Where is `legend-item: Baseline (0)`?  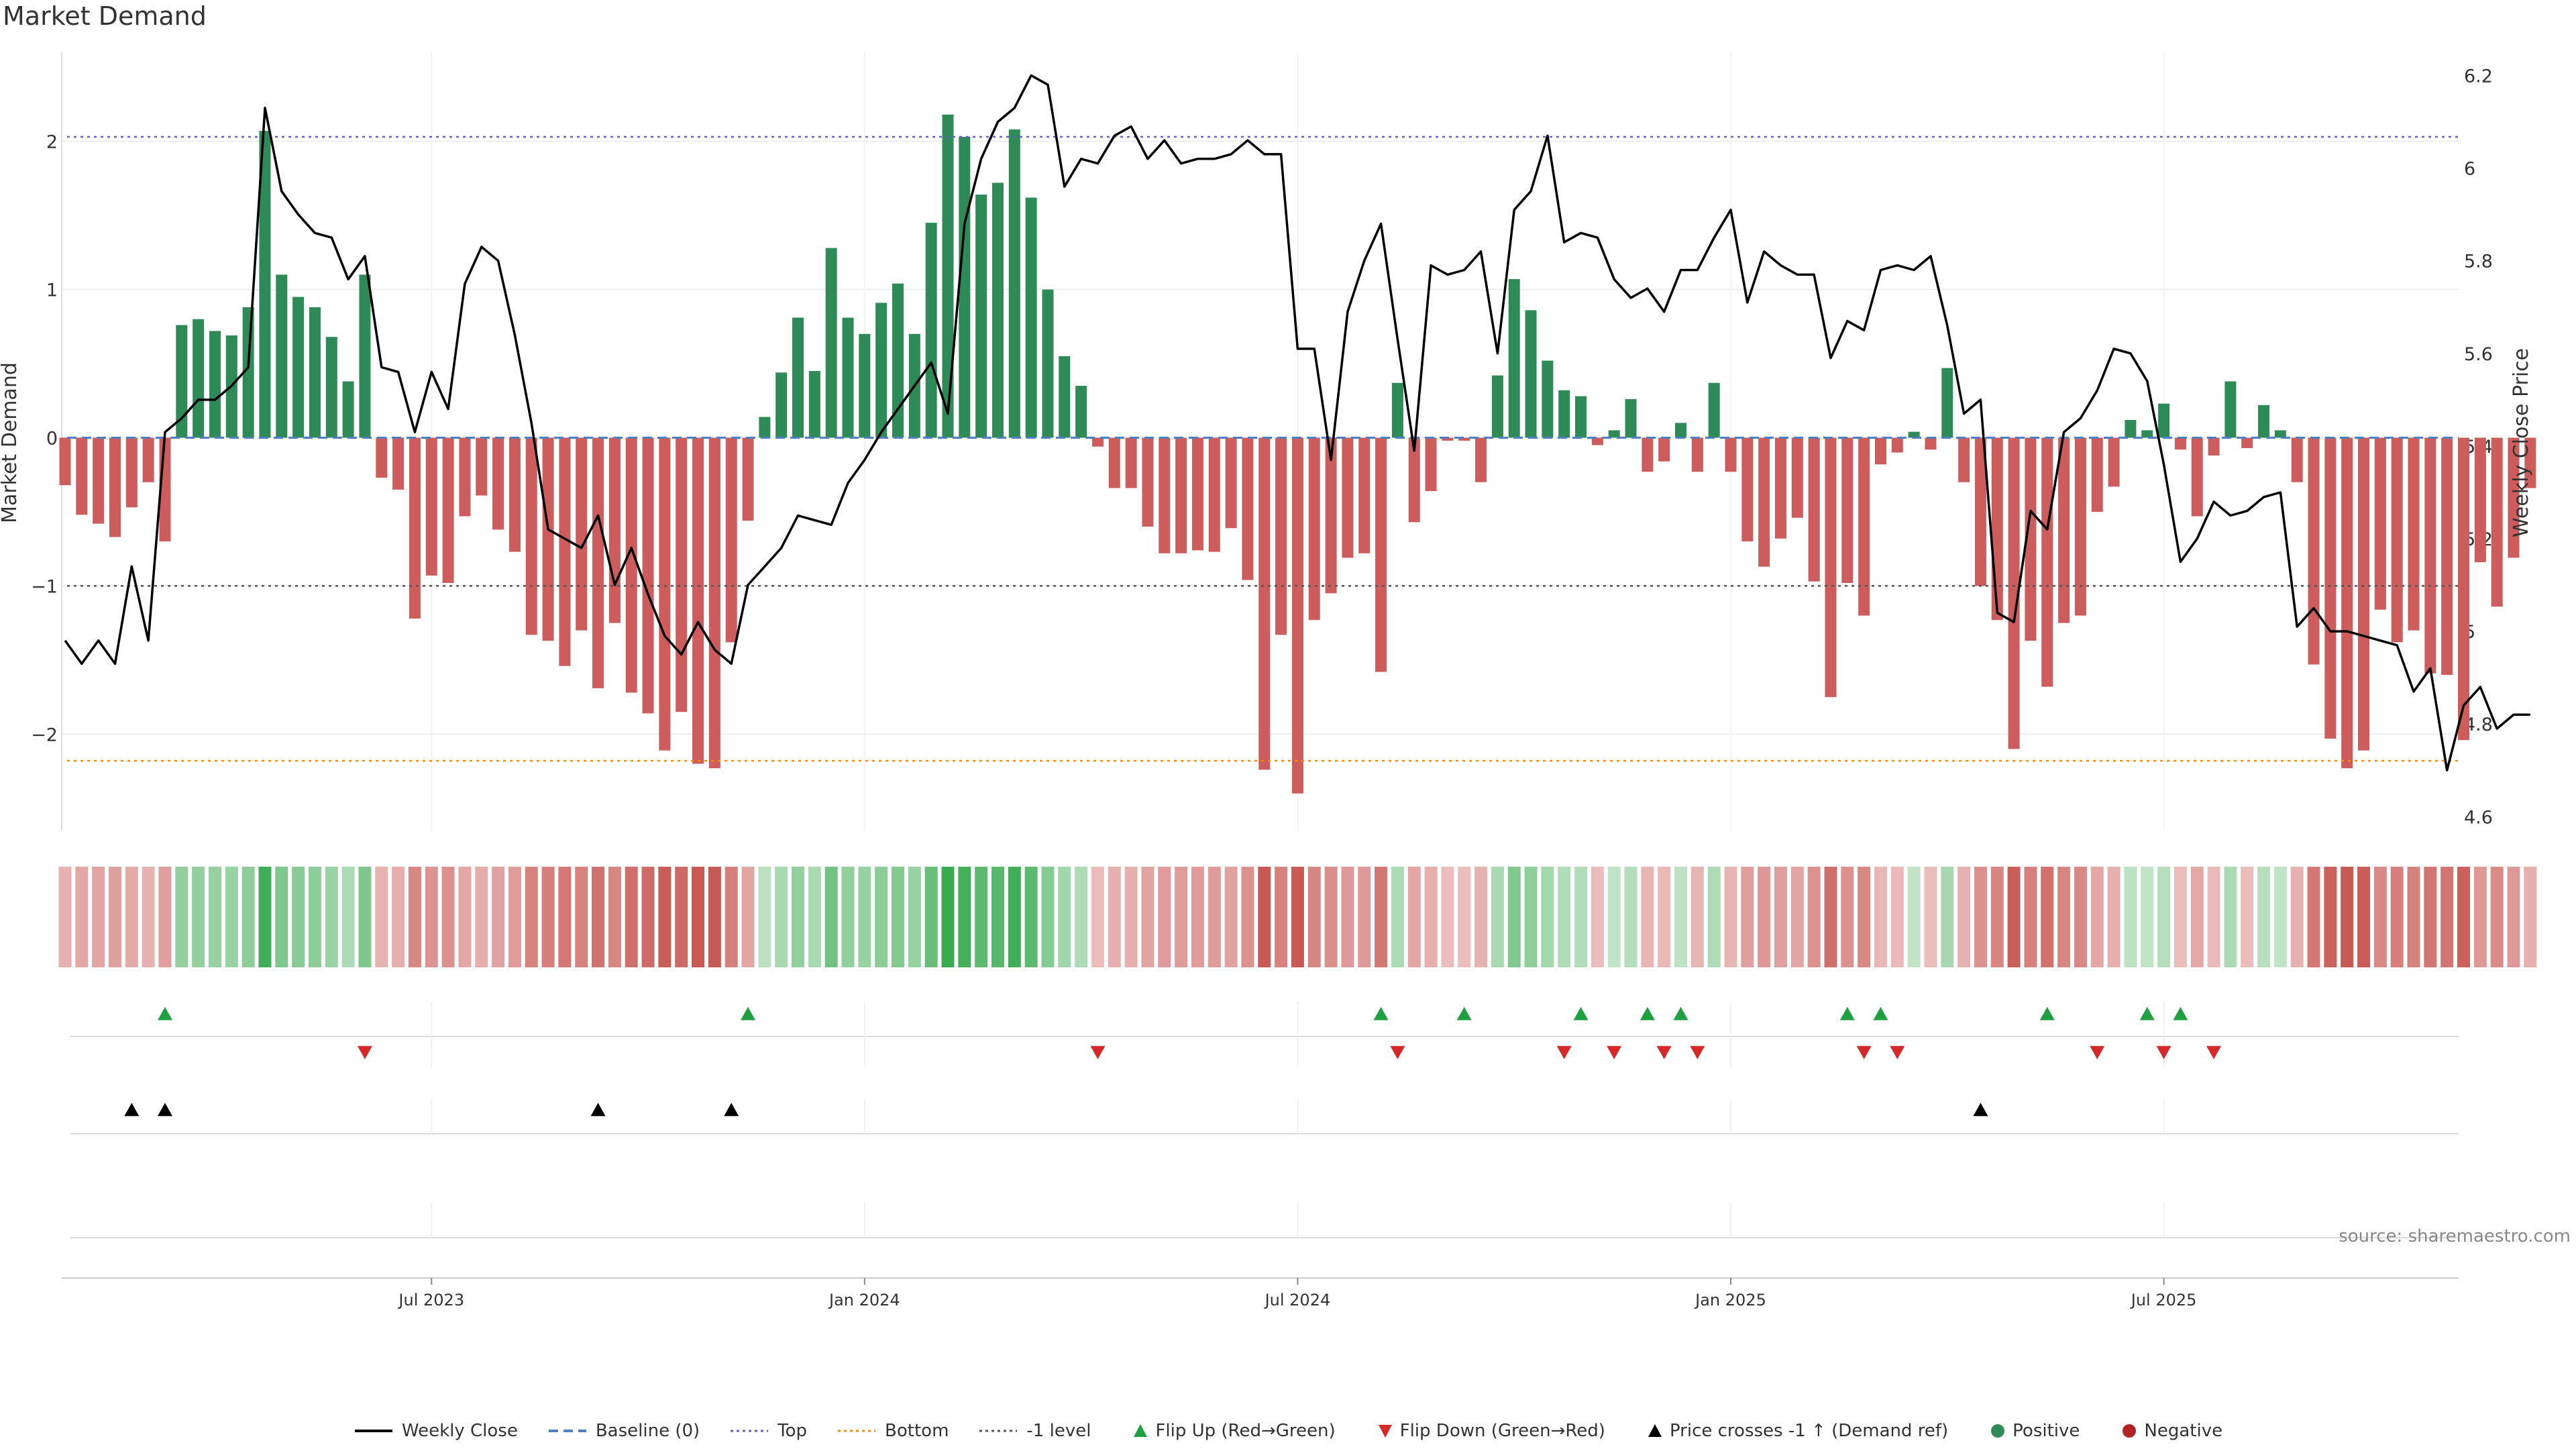
legend-item: Baseline (0) is located at coordinates (623, 1431).